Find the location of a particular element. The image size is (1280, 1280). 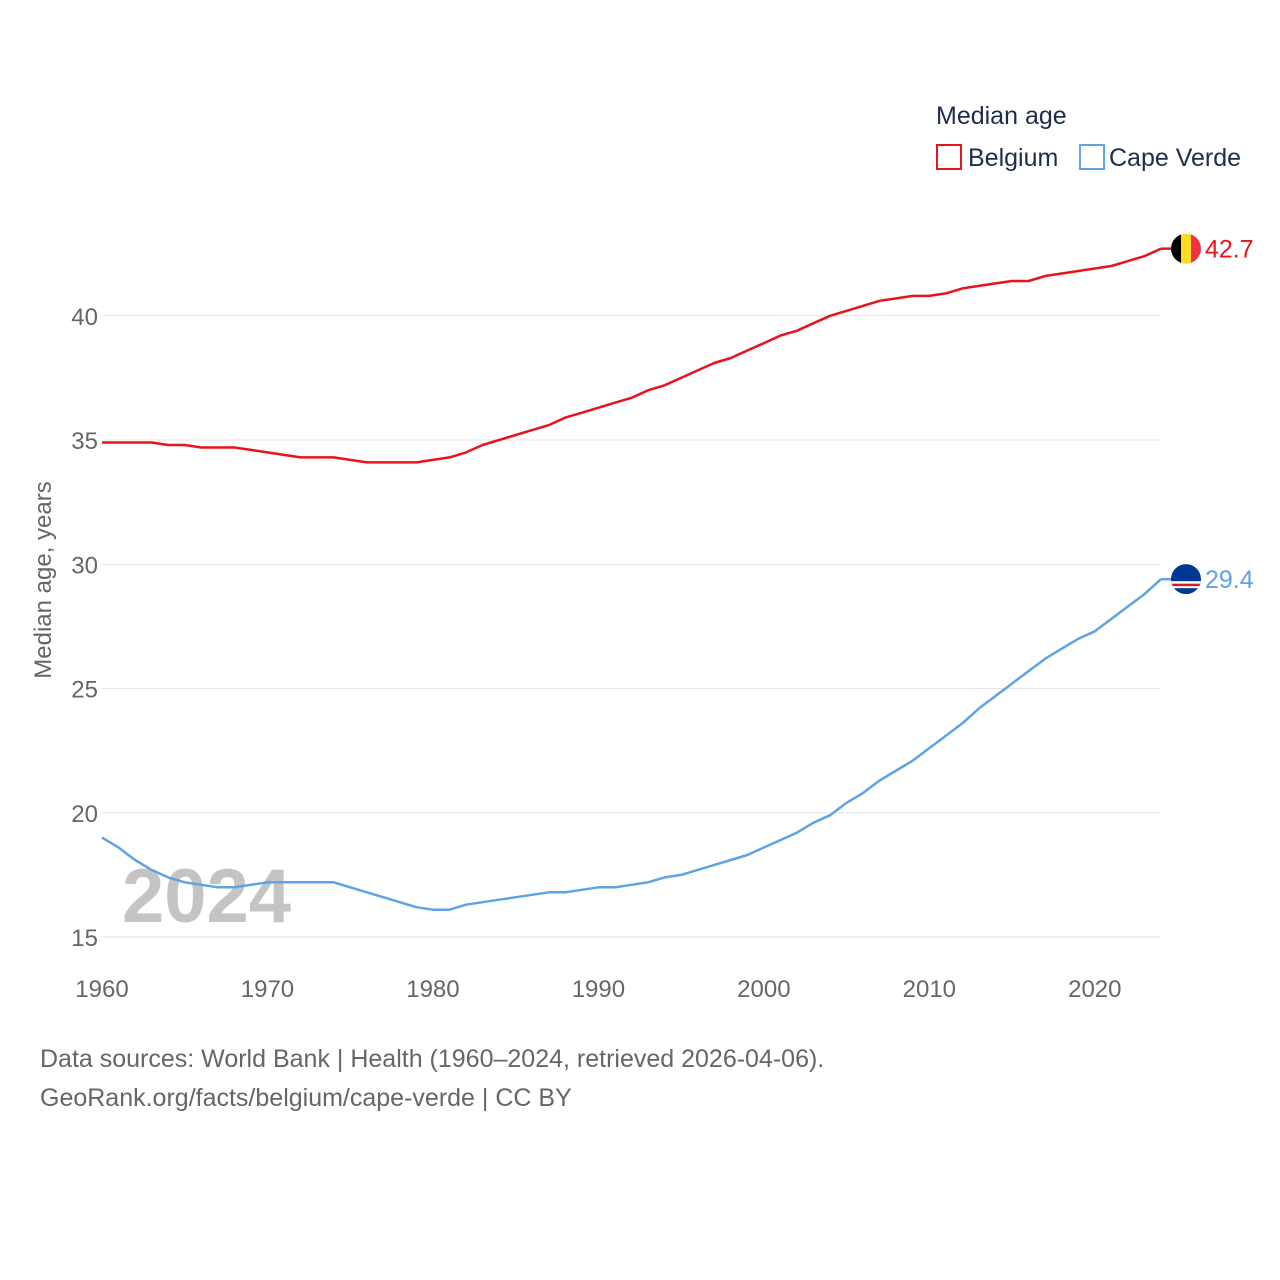

y-axis-label: Median age, years is located at coordinates (43, 579).